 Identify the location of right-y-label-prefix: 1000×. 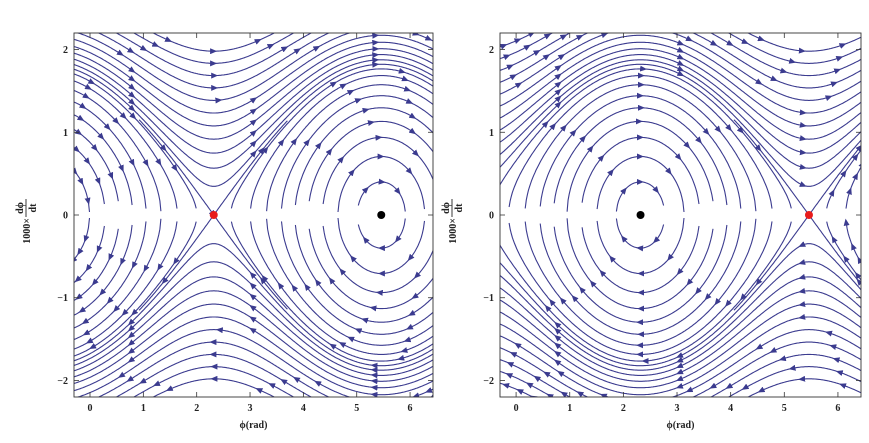
(453, 231).